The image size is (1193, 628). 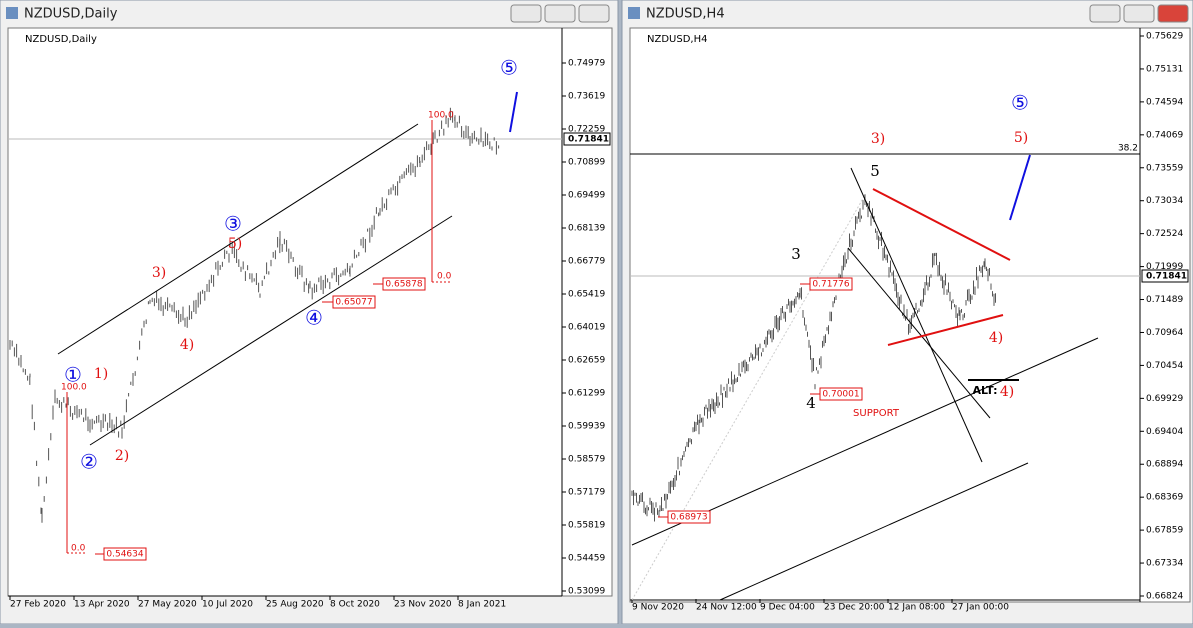 I want to click on current-price-box, so click(x=587, y=139).